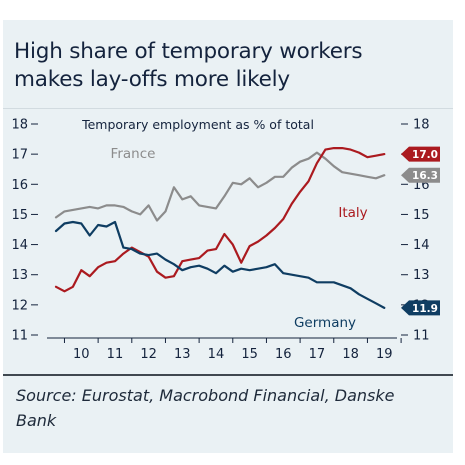 The width and height of the screenshot is (465, 465). What do you see at coordinates (220, 186) in the screenshot?
I see `series-line-france` at bounding box center [220, 186].